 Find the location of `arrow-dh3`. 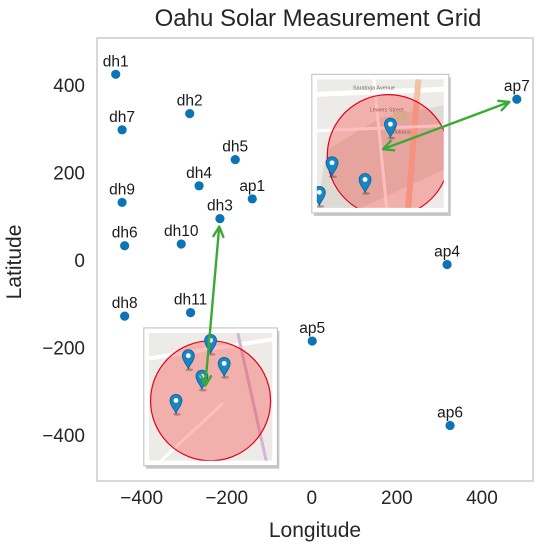

arrow-dh3 is located at coordinates (212, 306).